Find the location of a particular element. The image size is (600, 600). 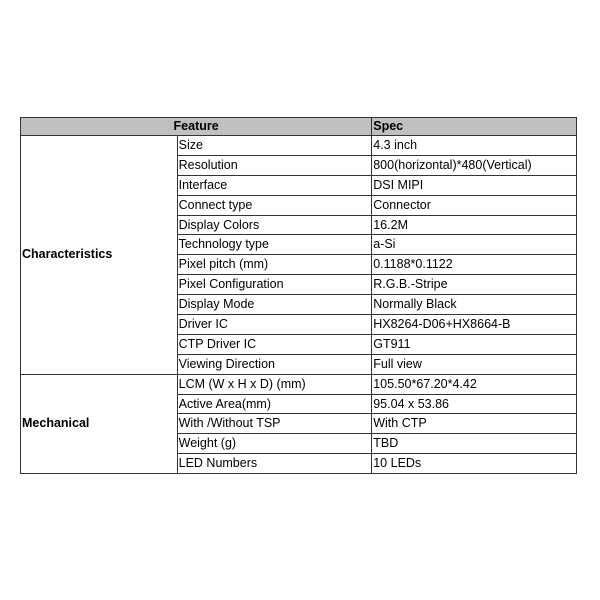

feature-cell: Weight (g) is located at coordinates (274, 444).